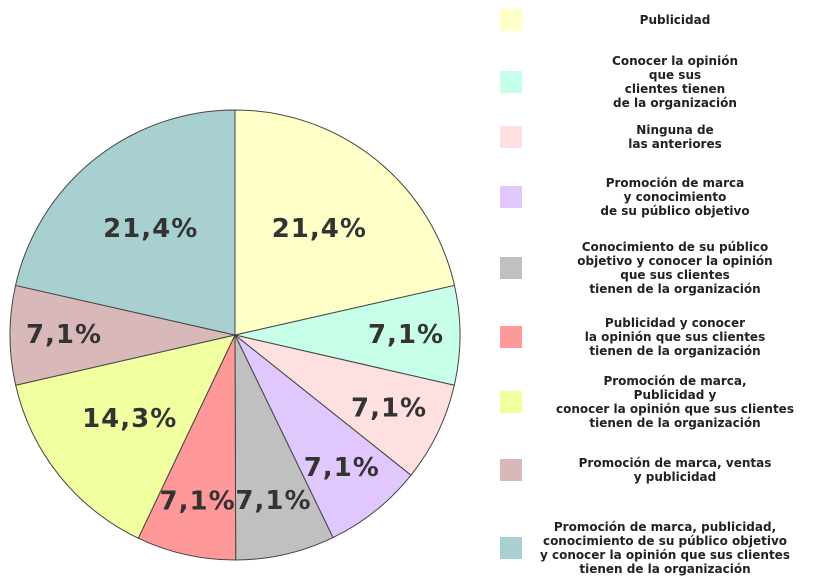 The height and width of the screenshot is (577, 818). I want to click on slice-label: 14,3%, so click(129, 419).